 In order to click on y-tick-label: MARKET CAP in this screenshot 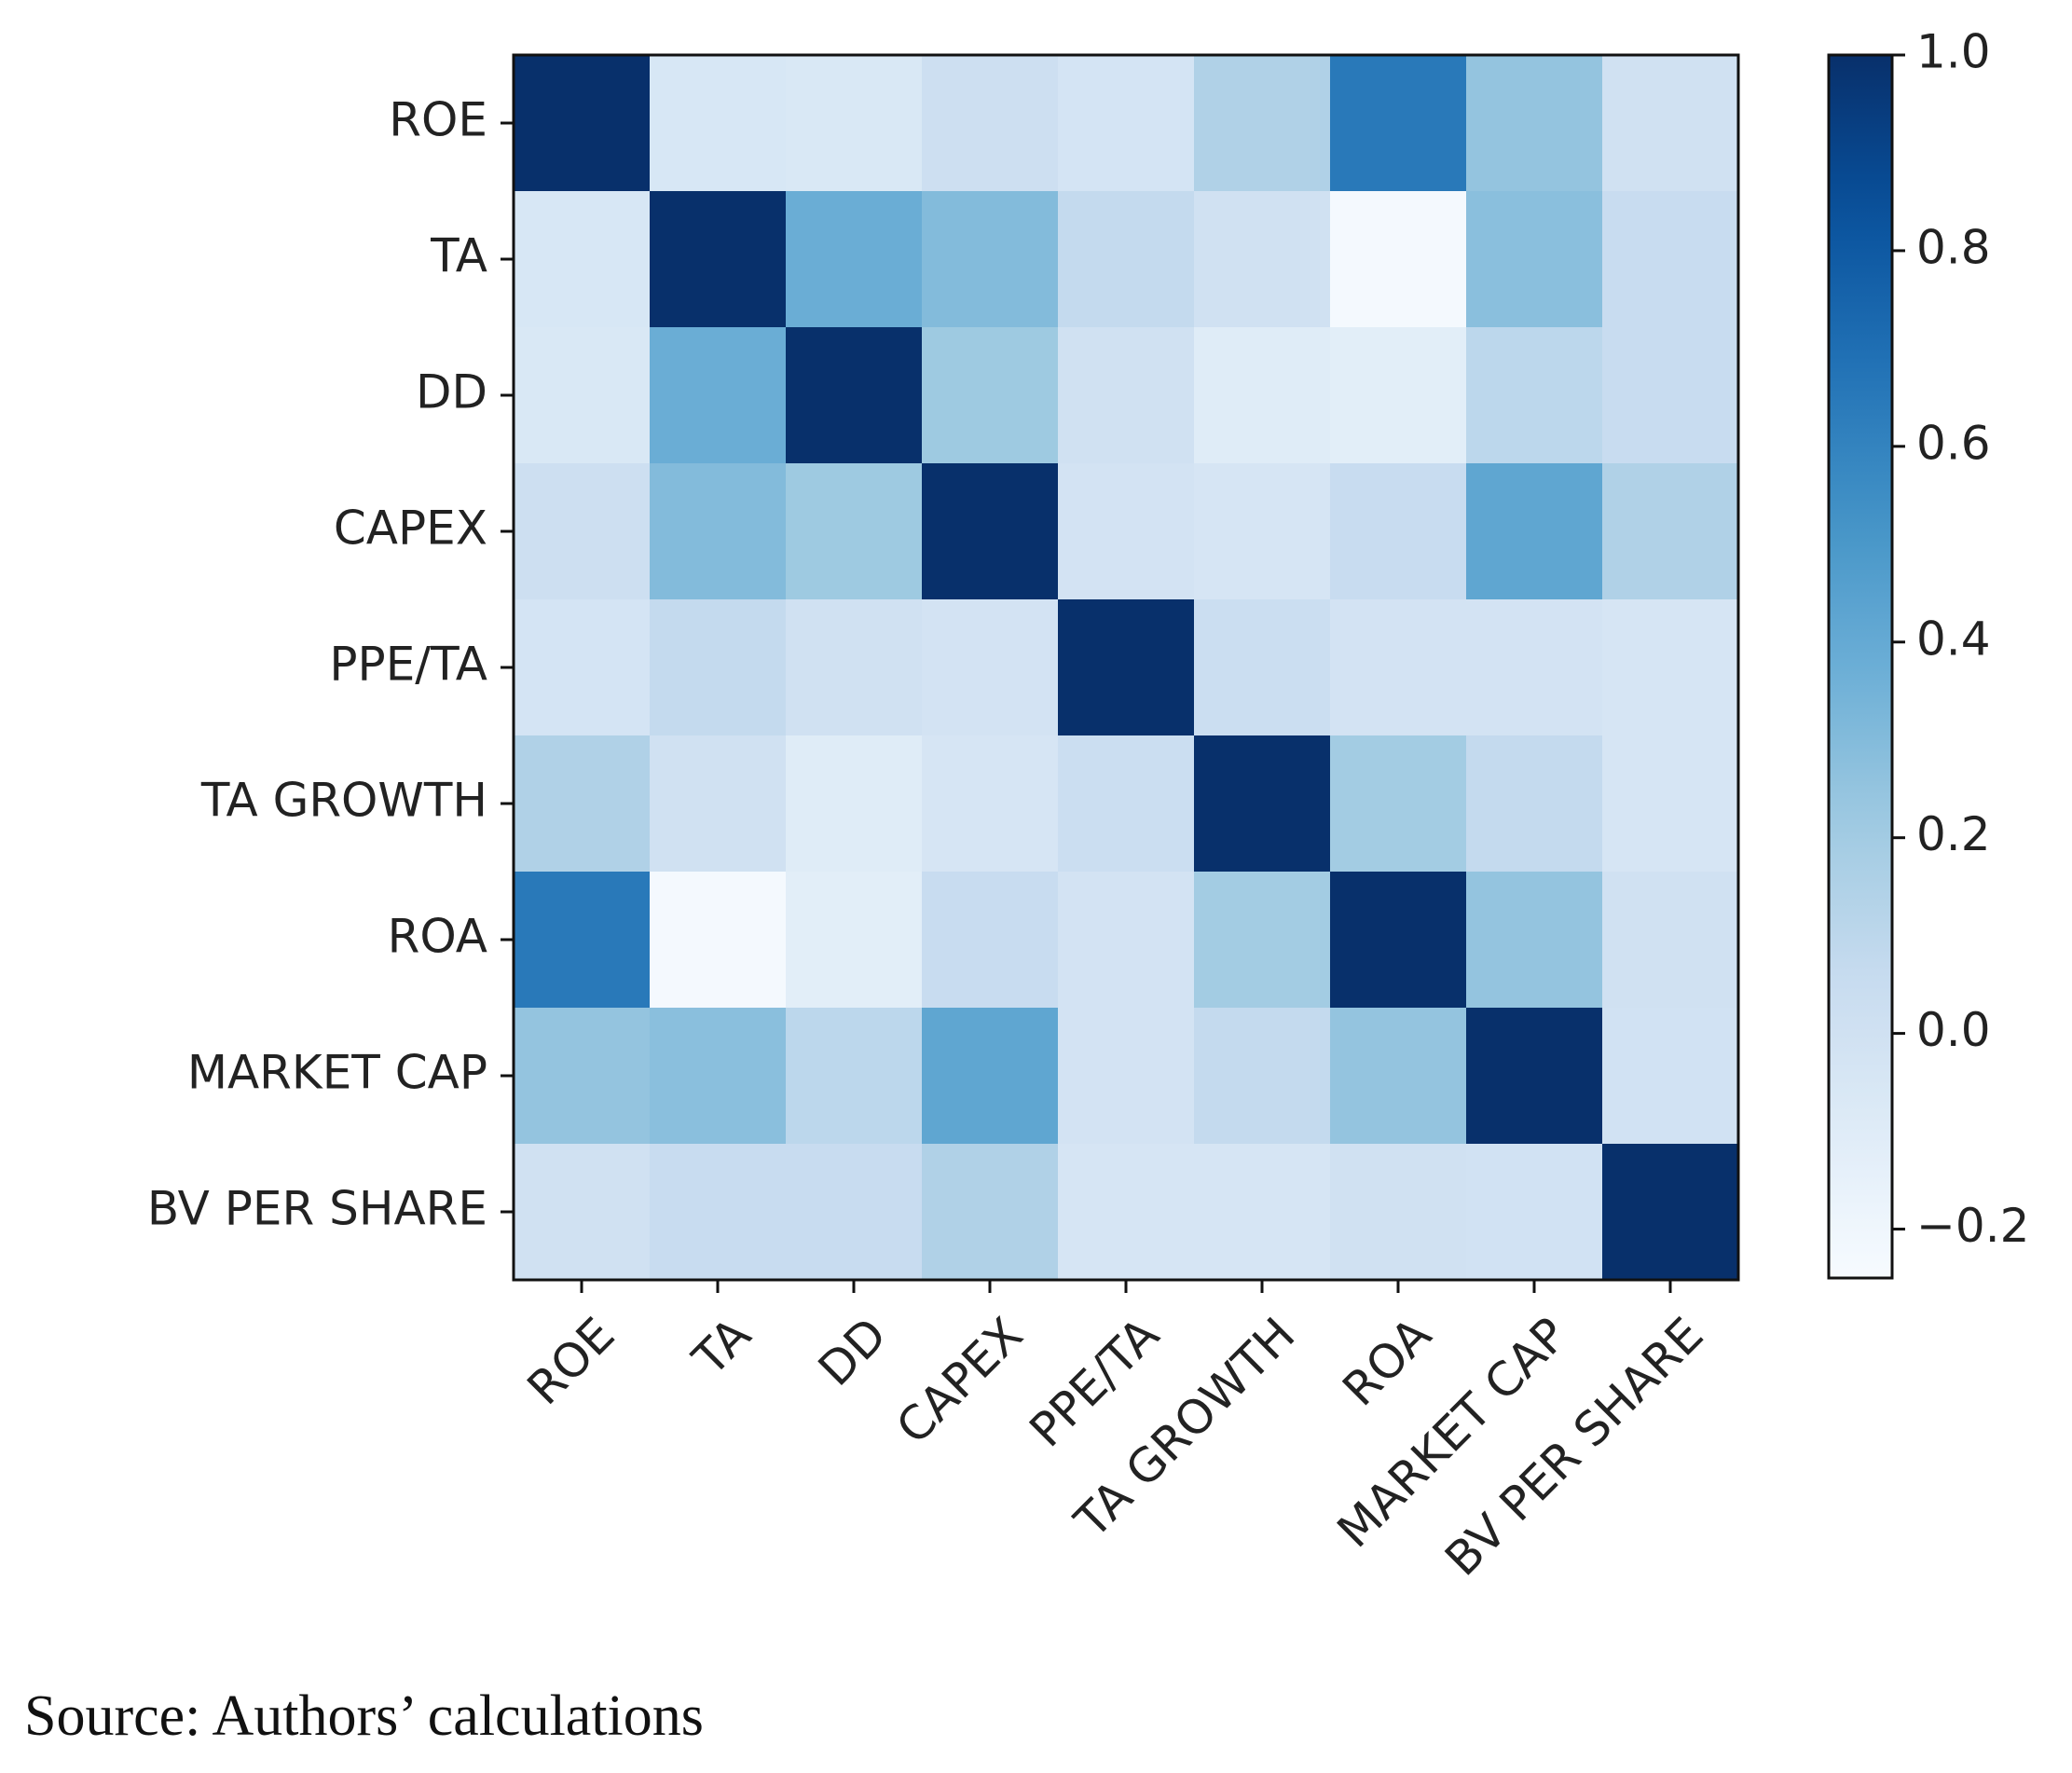, I will do `click(337, 1073)`.